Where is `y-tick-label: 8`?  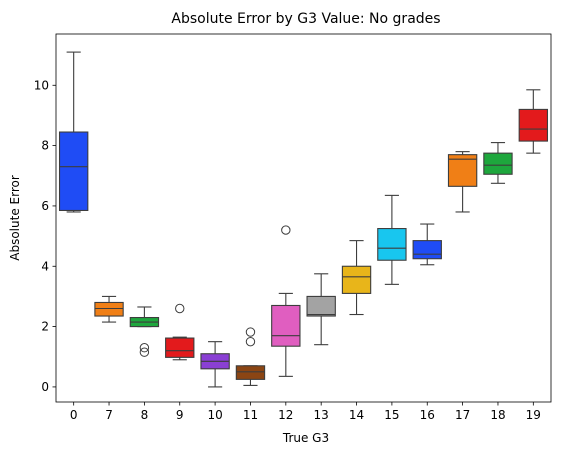
y-tick-label: 8 is located at coordinates (45, 146).